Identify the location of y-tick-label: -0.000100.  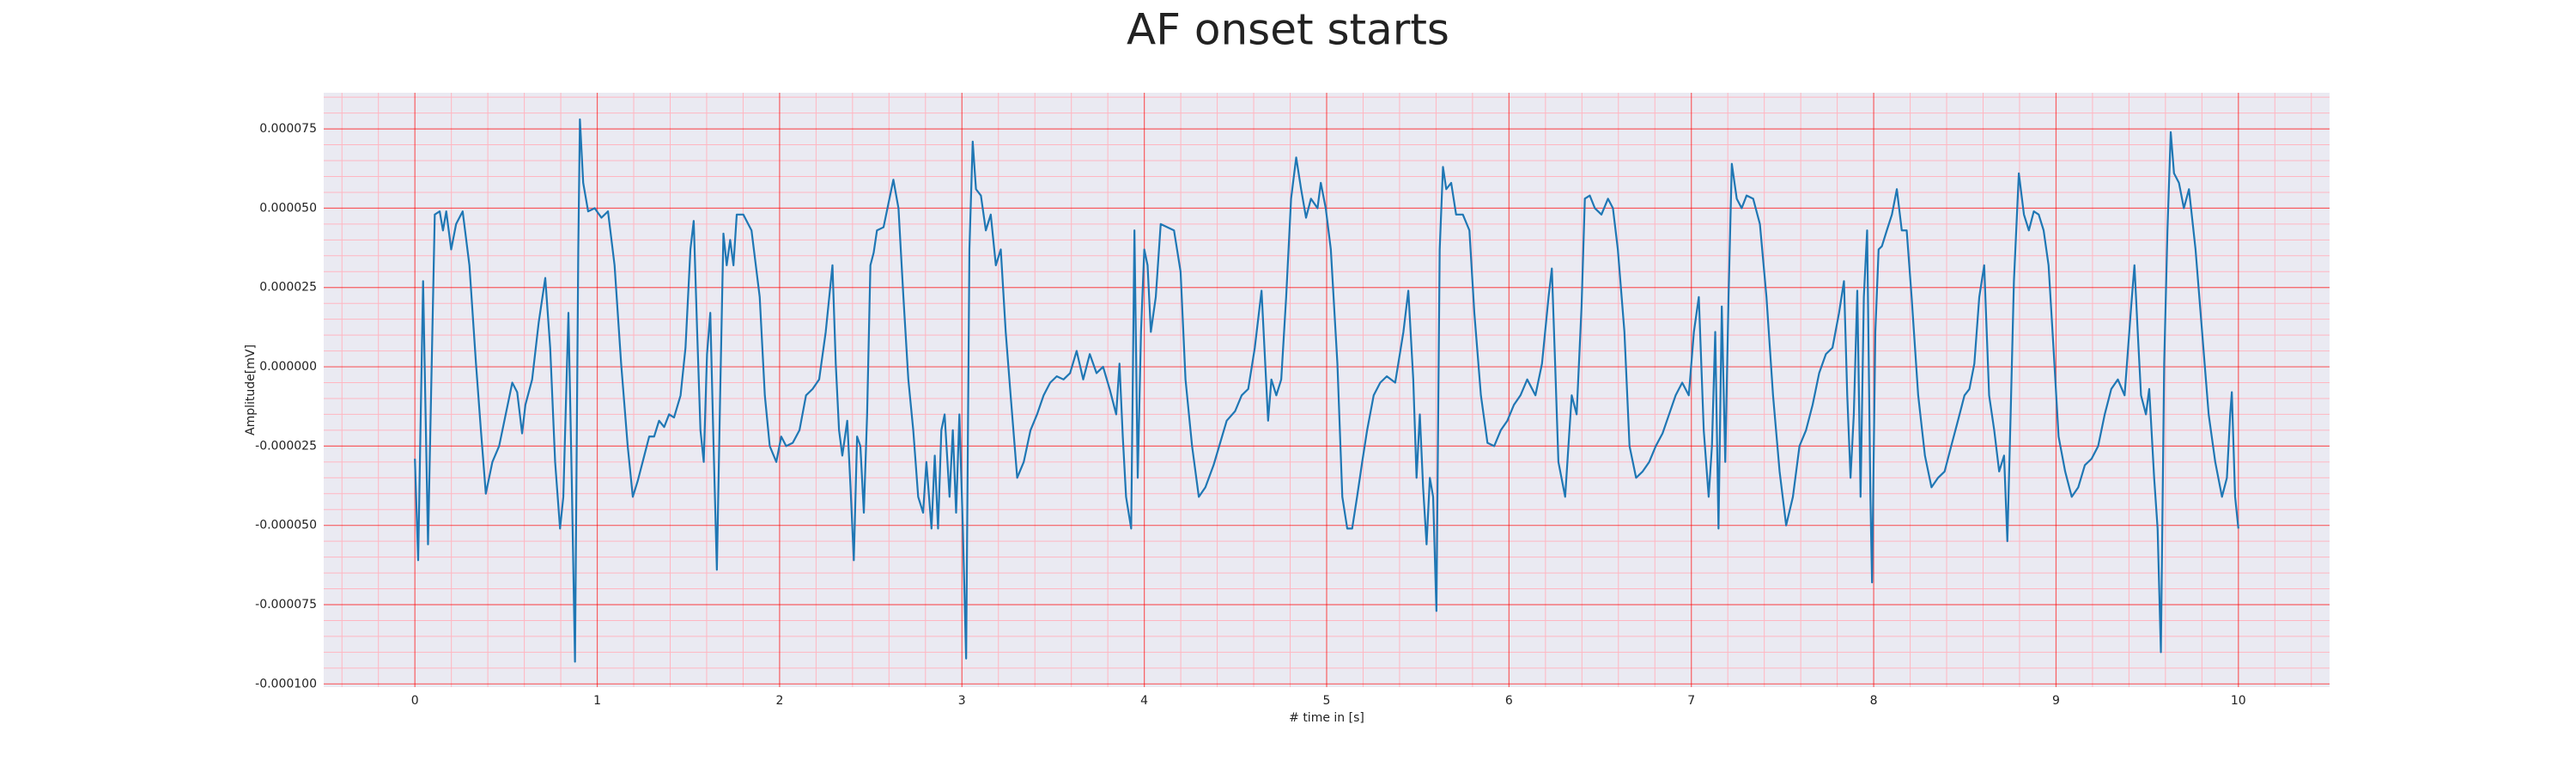
(286, 684).